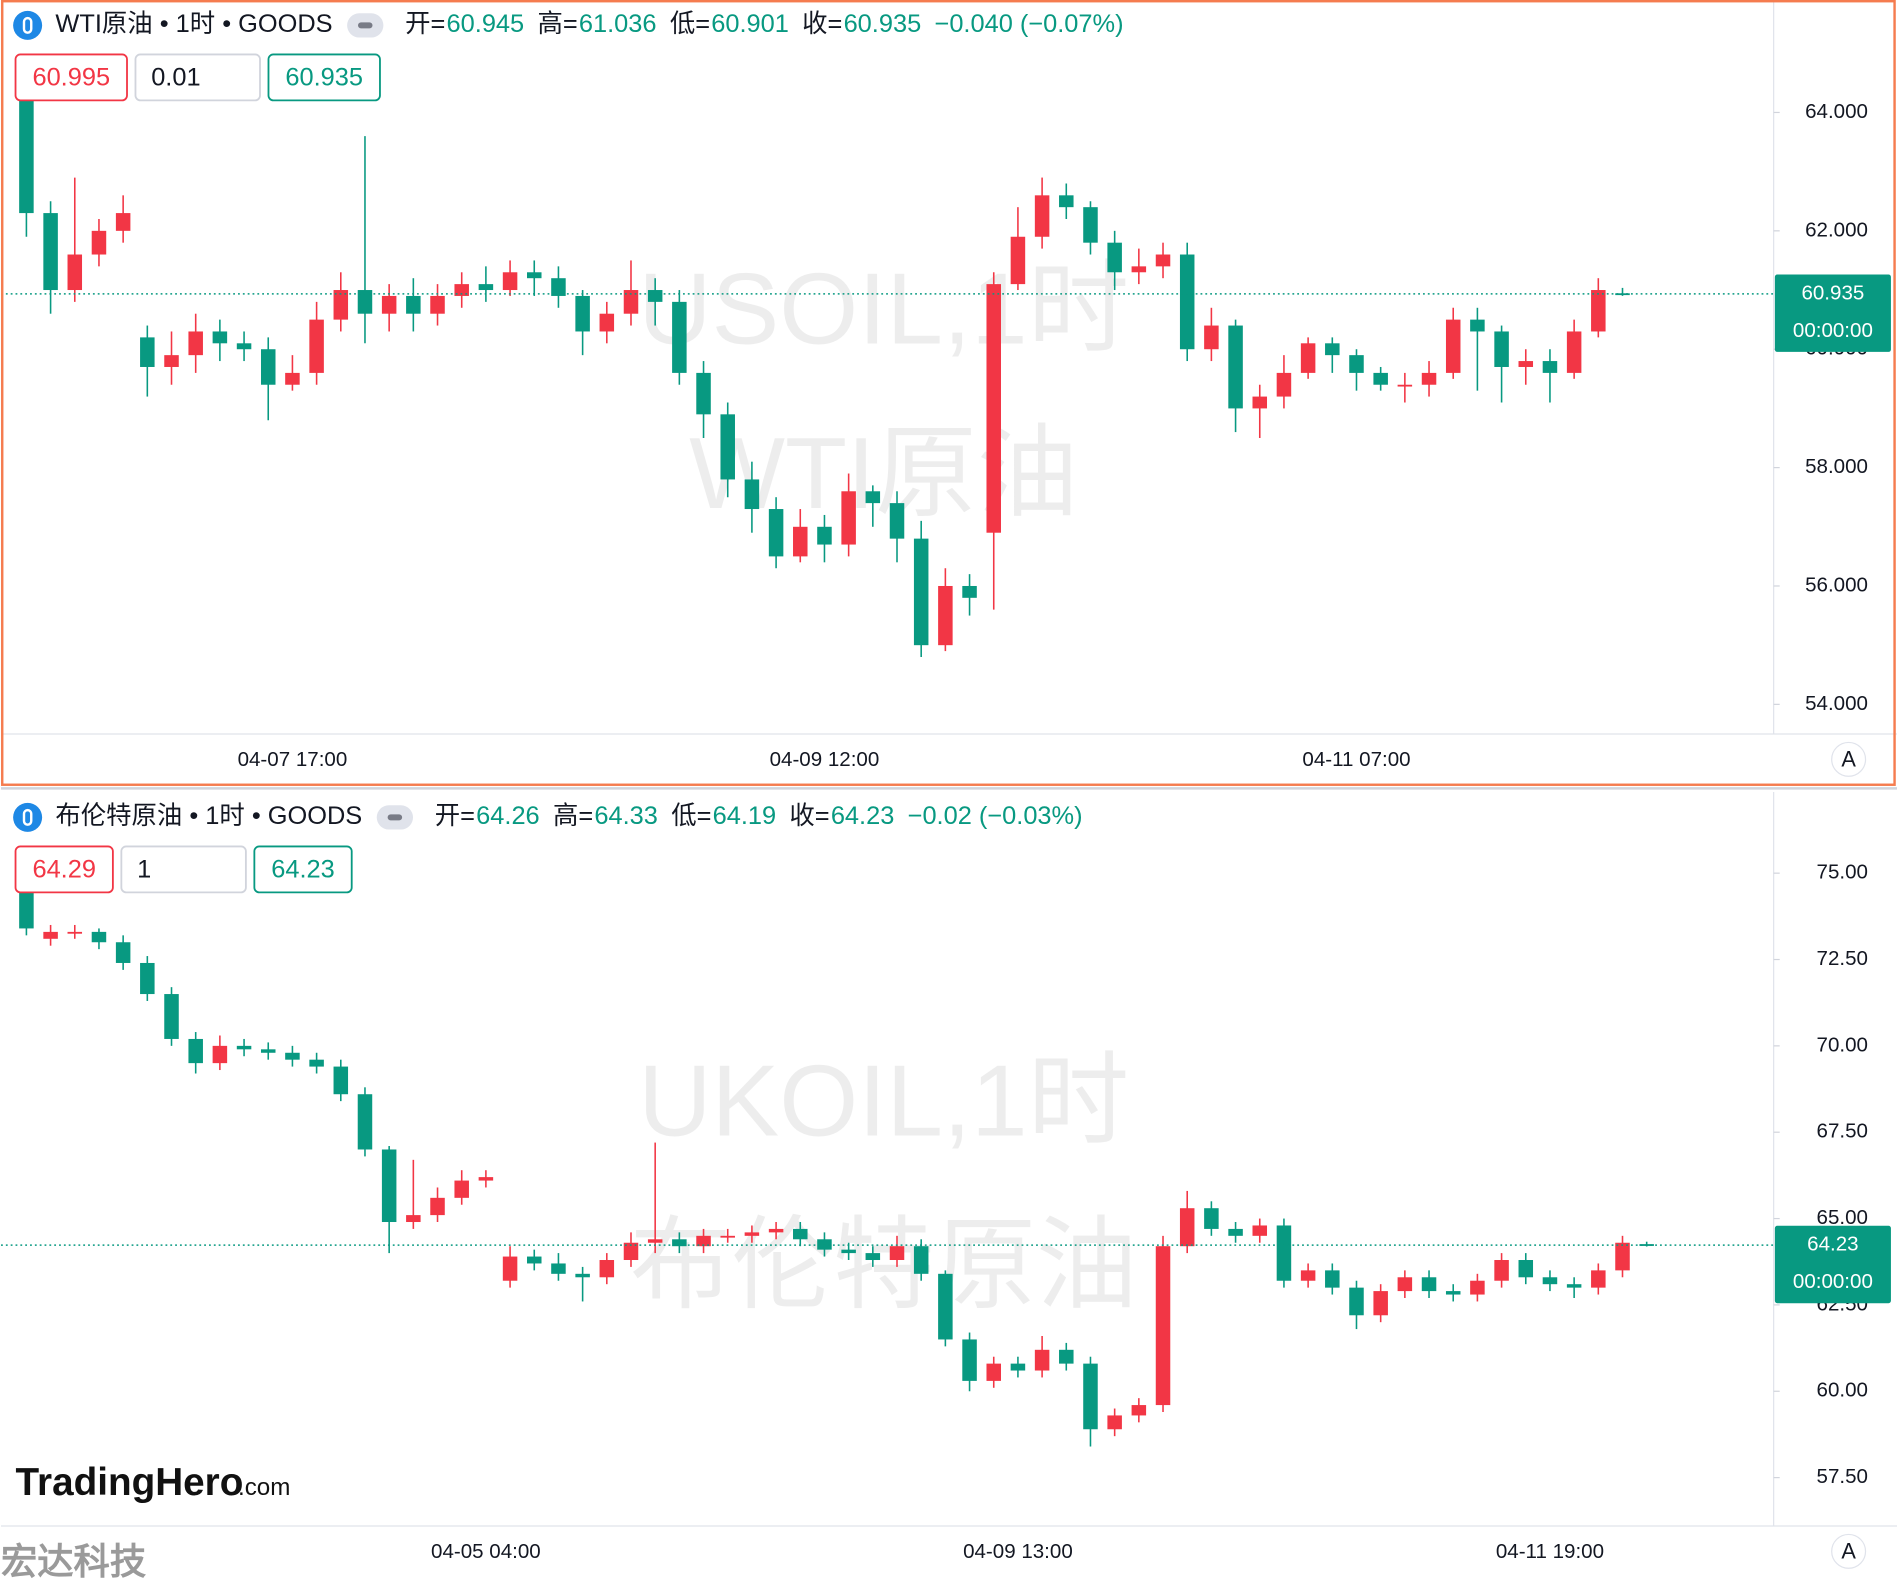  I want to click on buy-price-button-box, so click(303, 869).